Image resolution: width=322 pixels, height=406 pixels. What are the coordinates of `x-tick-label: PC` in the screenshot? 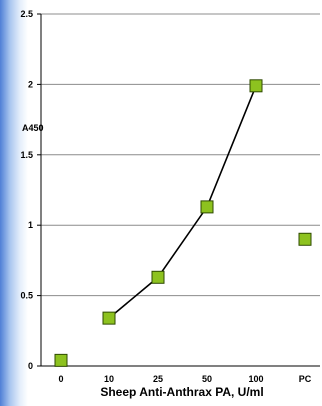 It's located at (305, 379).